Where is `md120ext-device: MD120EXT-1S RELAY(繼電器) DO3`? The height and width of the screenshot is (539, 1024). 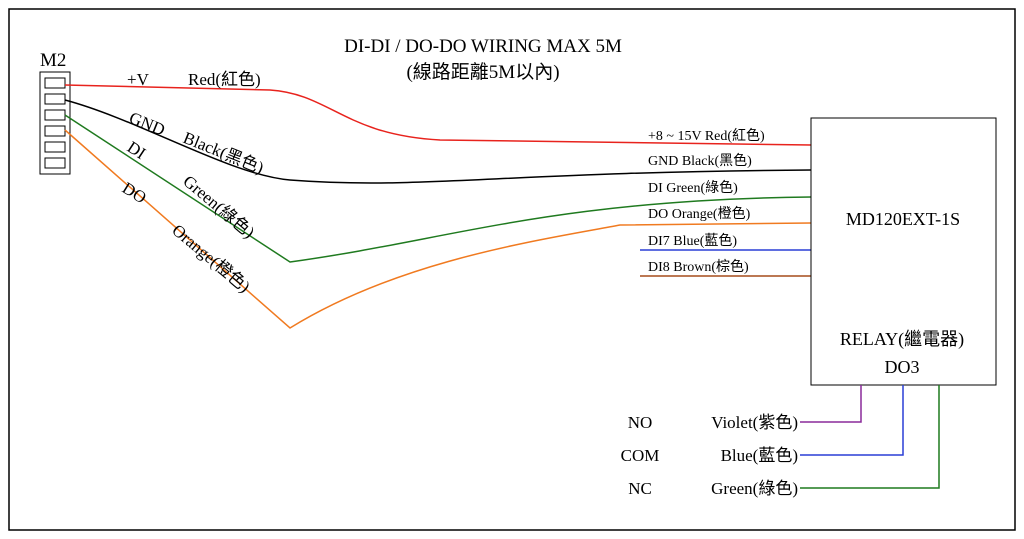
md120ext-device: MD120EXT-1S RELAY(繼電器) DO3 is located at coordinates (903, 251).